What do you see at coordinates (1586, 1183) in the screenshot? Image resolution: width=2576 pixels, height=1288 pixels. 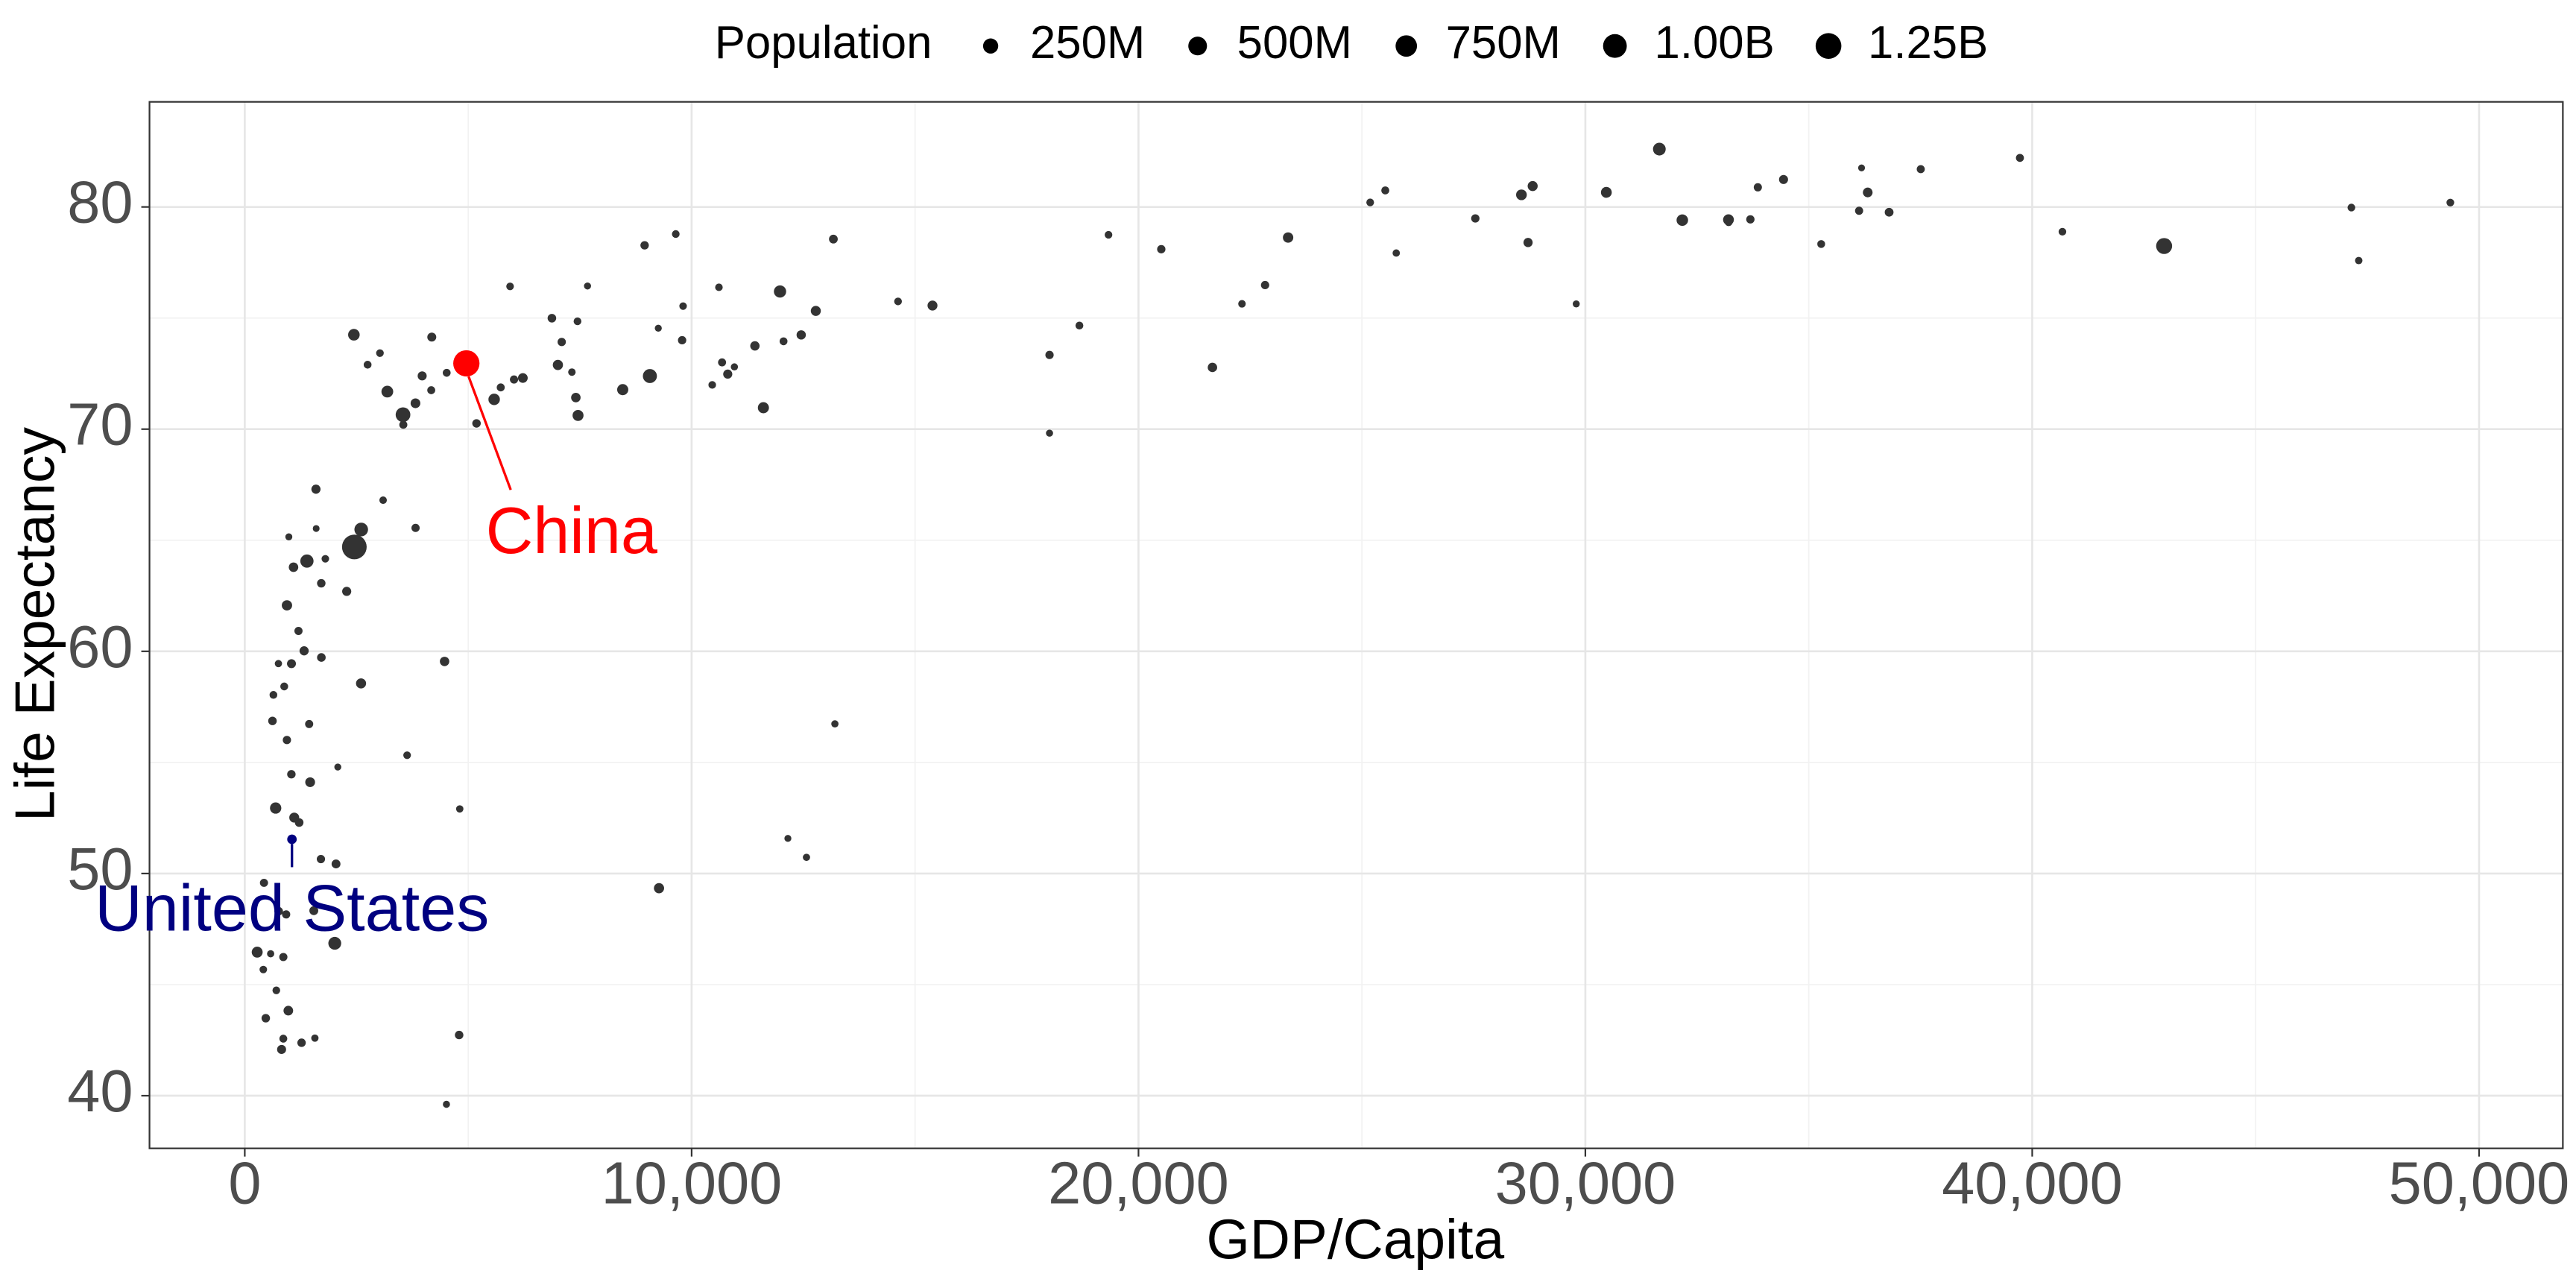 I see `x-tick-label: 30,000` at bounding box center [1586, 1183].